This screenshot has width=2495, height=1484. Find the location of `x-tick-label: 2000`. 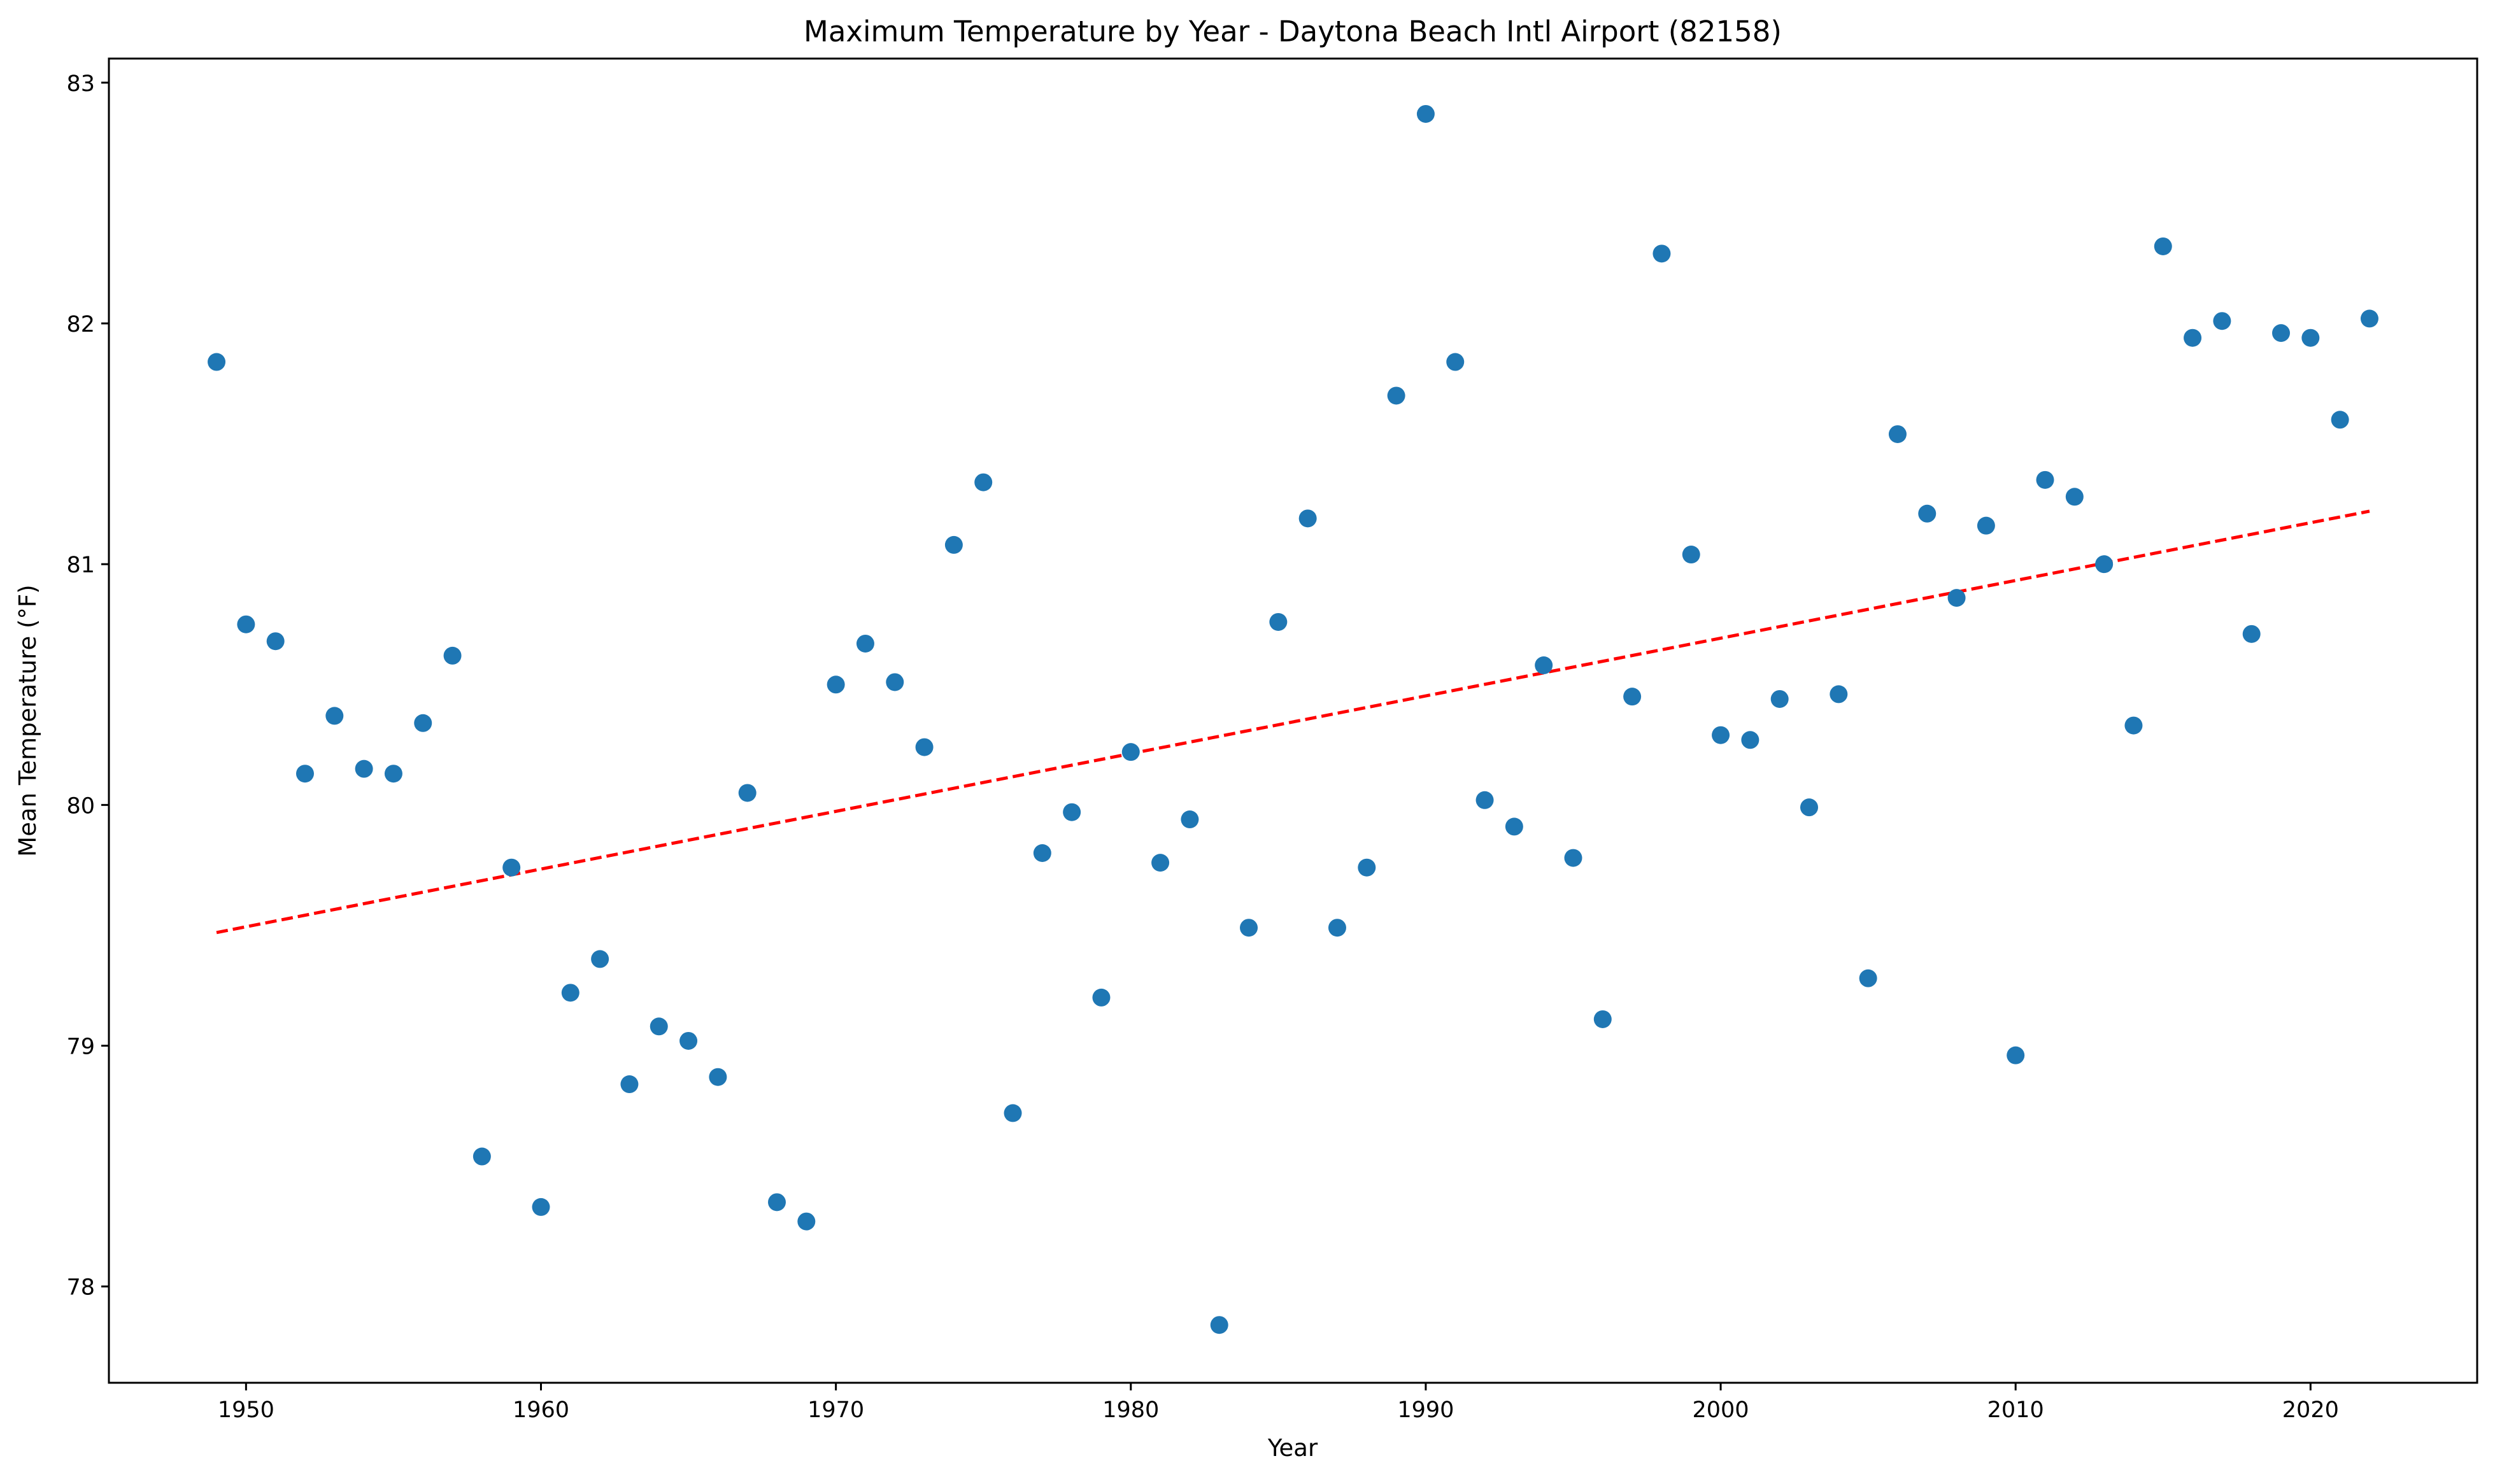

x-tick-label: 2000 is located at coordinates (1721, 1410).